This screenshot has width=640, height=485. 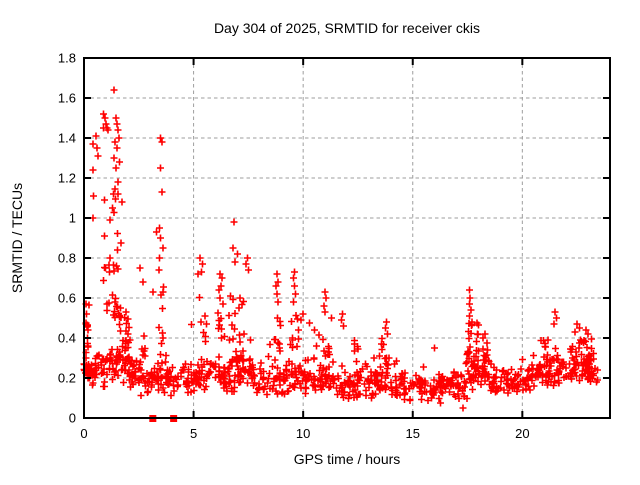 What do you see at coordinates (67, 138) in the screenshot?
I see `y-tick-label: 1.4` at bounding box center [67, 138].